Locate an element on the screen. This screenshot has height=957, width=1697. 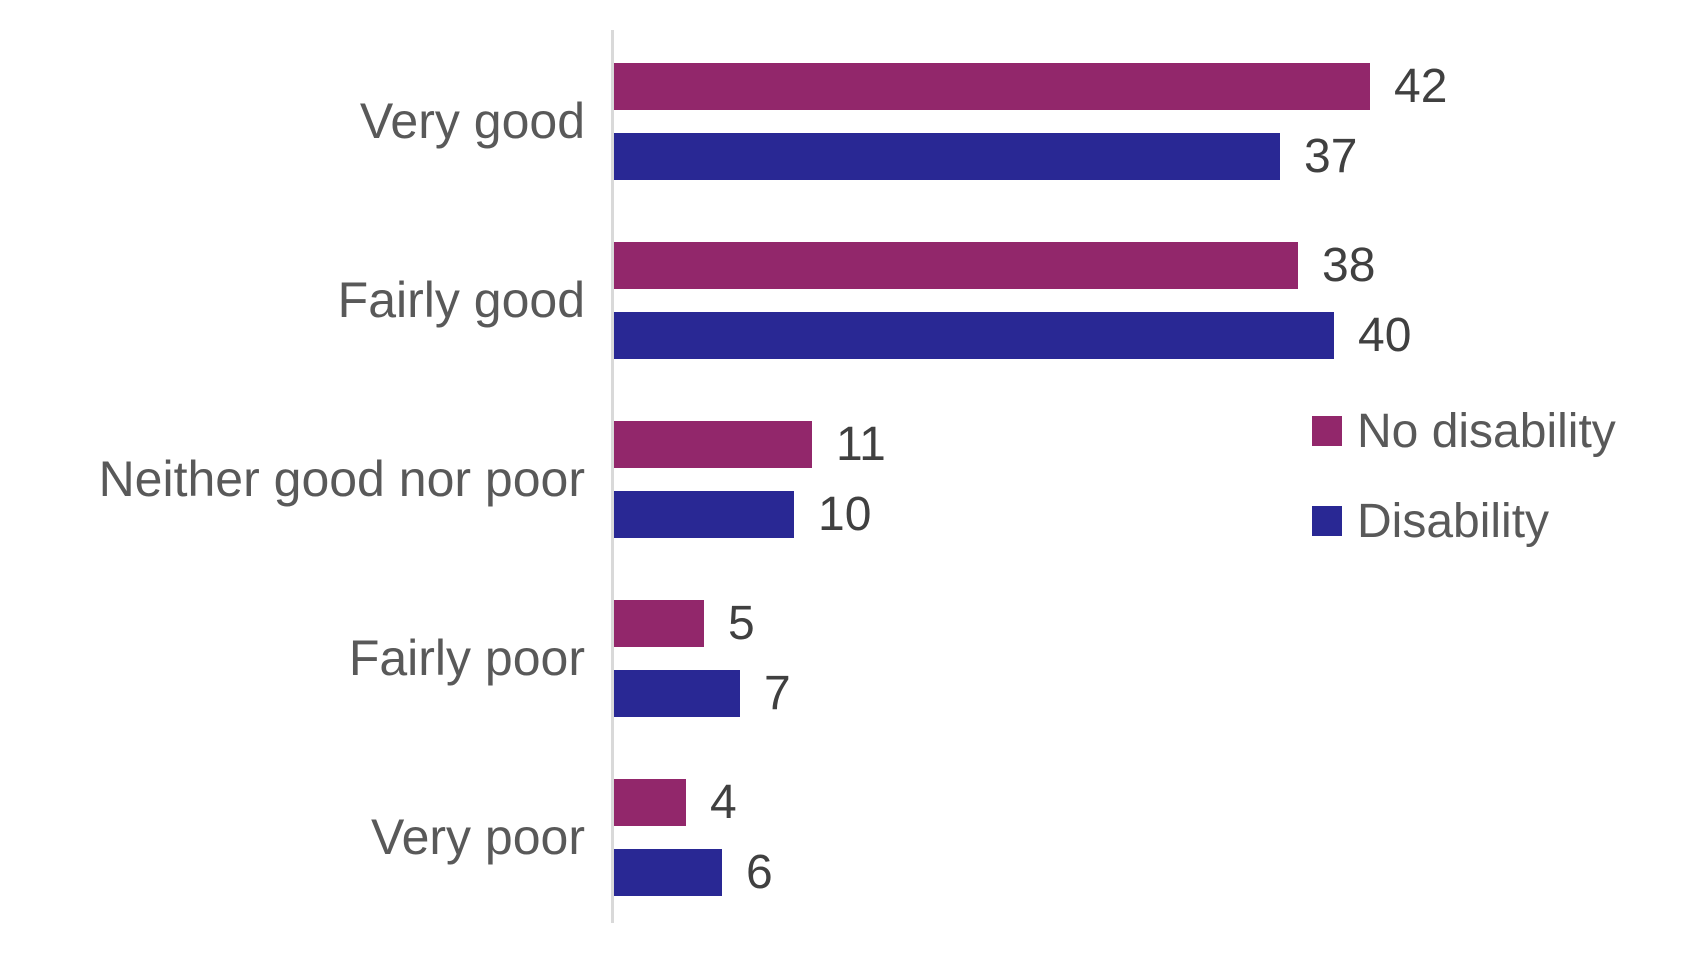
category-label: Fairly good is located at coordinates (461, 300).